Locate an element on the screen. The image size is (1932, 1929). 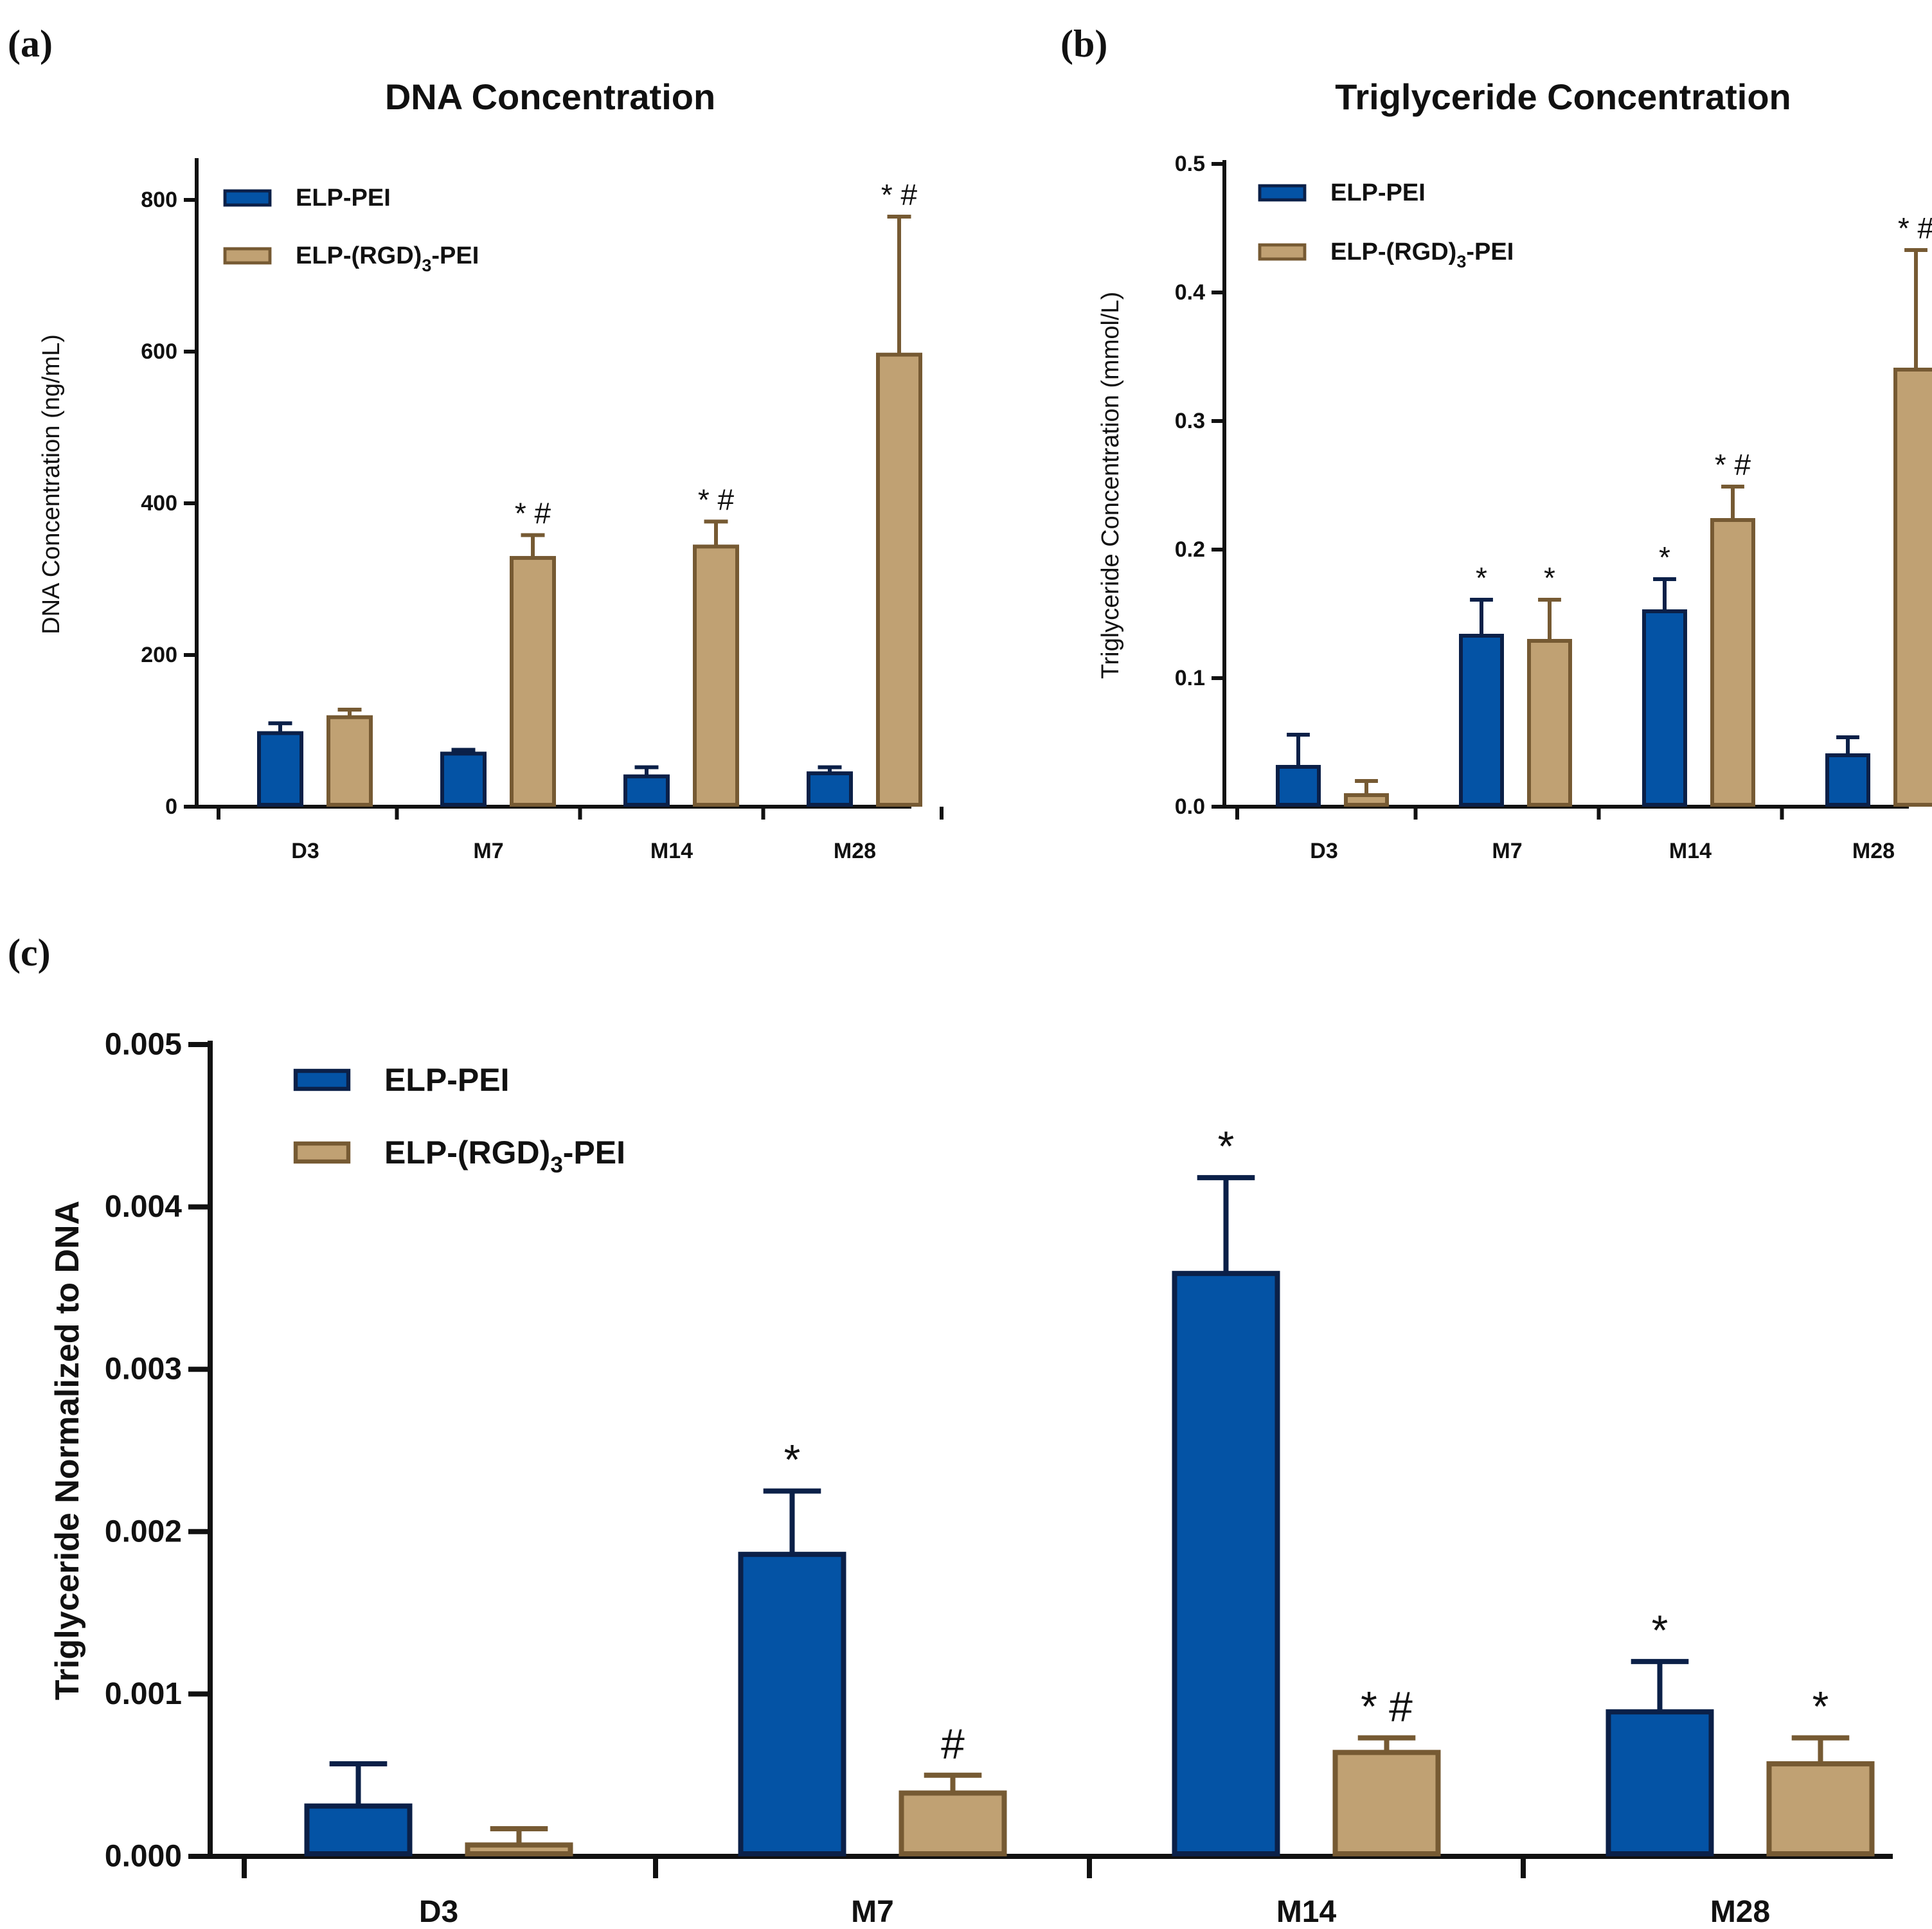
y-tick-label: 600 is located at coordinates (159, 351).